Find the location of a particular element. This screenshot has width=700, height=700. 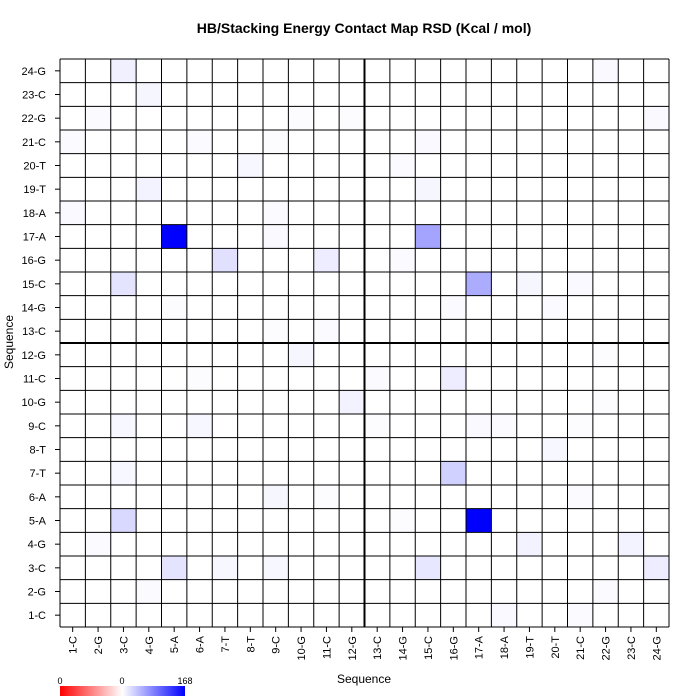

x-tick-label: 6-A is located at coordinates (201, 644).